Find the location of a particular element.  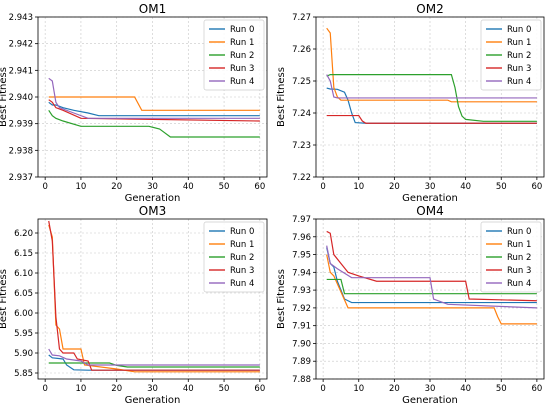

y-tick-label: 2.939 is located at coordinates (21, 125).